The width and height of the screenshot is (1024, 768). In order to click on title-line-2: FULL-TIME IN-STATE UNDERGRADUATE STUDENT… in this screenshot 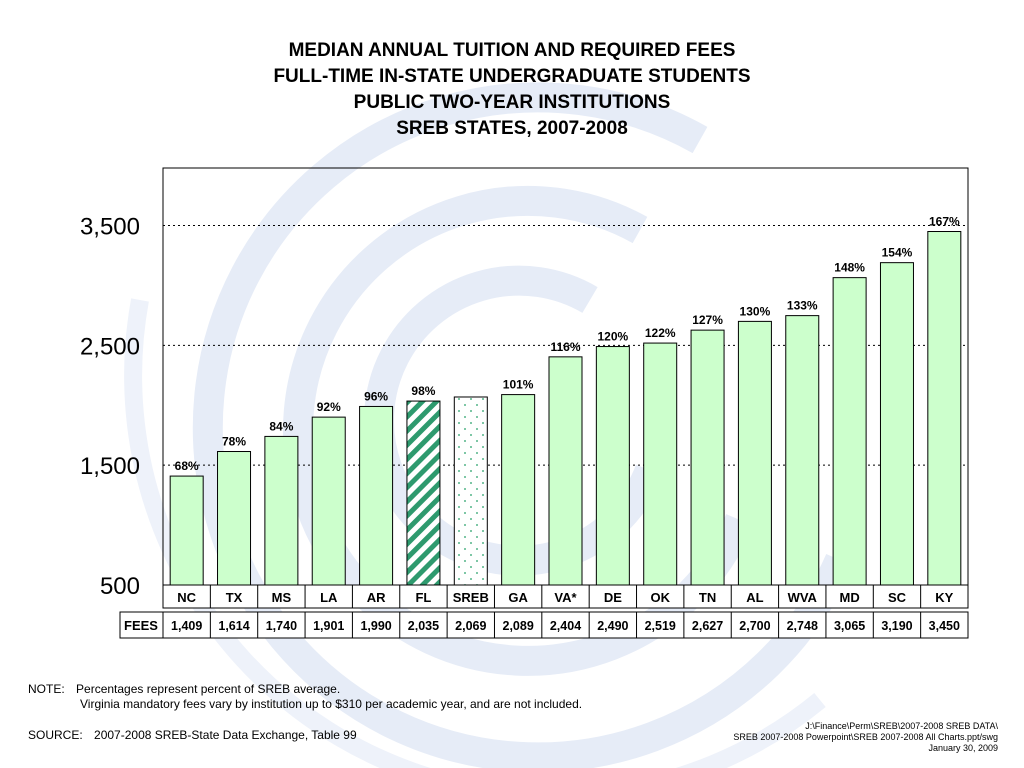, I will do `click(512, 76)`.